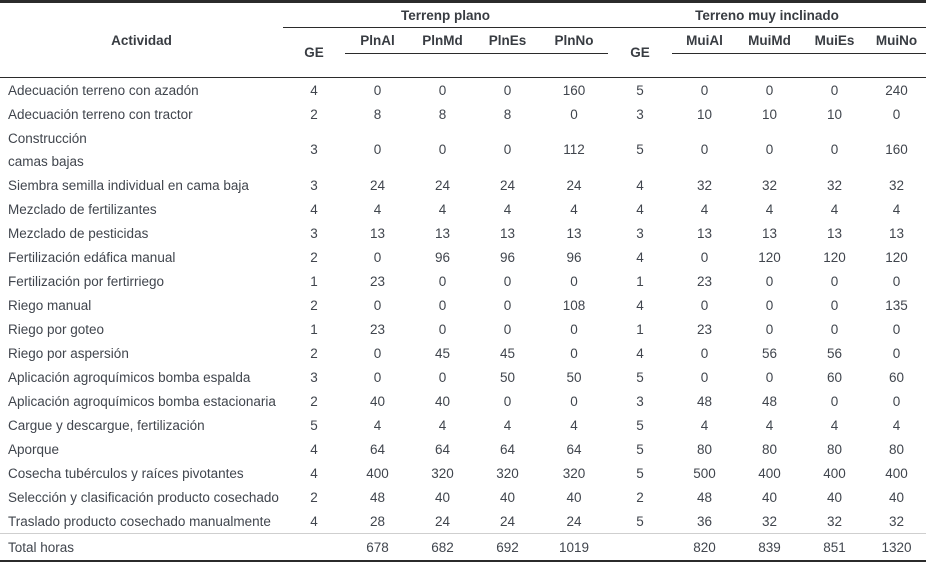 This screenshot has width=926, height=574. I want to click on cell-value: 36, so click(705, 521).